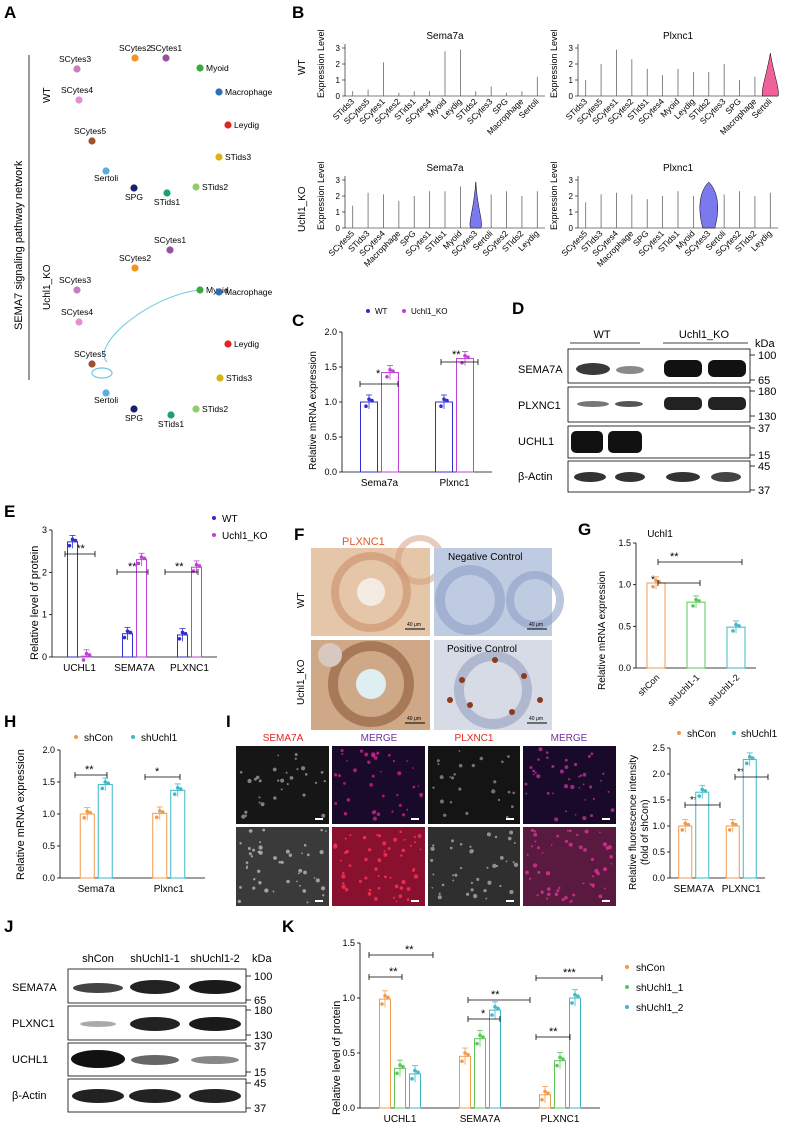 The height and width of the screenshot is (1137, 785). Describe the element at coordinates (44, 615) in the screenshot. I see `chart-e-ytick-label: 1` at that location.